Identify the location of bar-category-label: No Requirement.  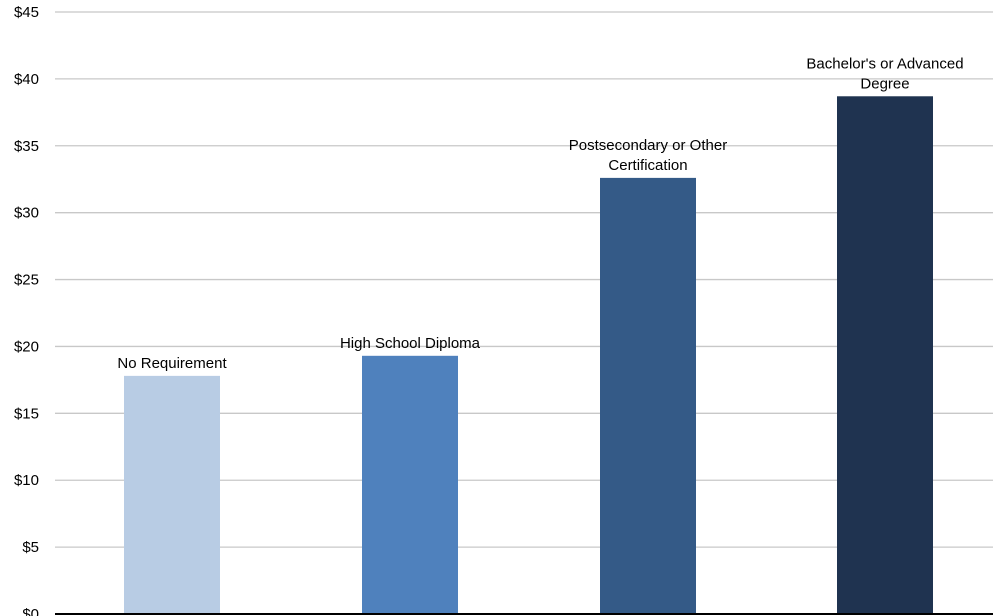
(172, 363).